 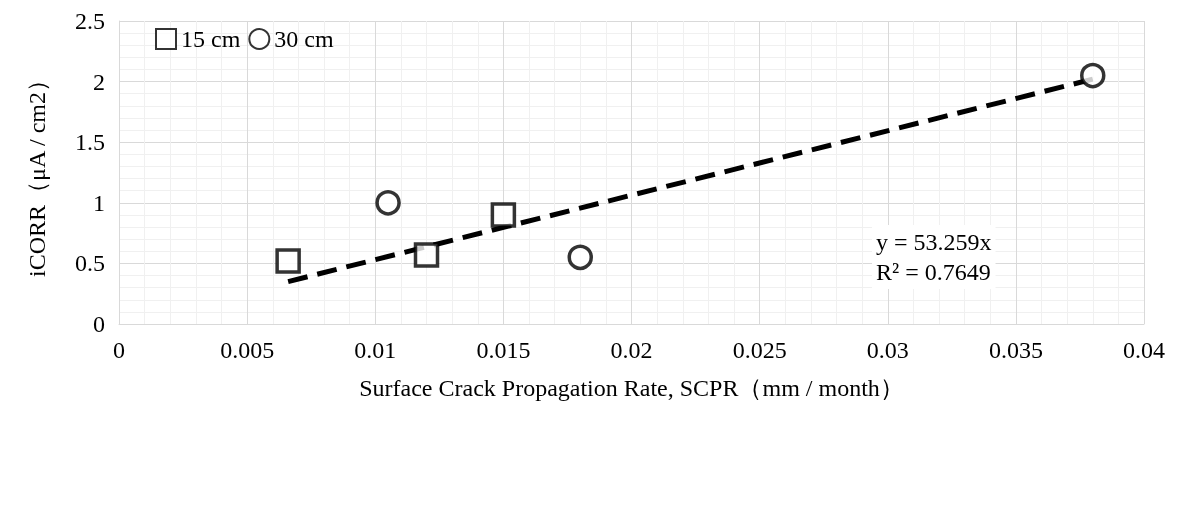 I want to click on y-tick-label: 1, so click(x=99, y=202).